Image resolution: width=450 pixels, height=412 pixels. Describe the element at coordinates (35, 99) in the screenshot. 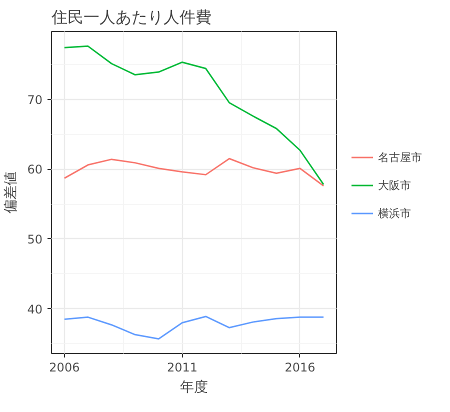

I see `y-tick-label: 70` at that location.